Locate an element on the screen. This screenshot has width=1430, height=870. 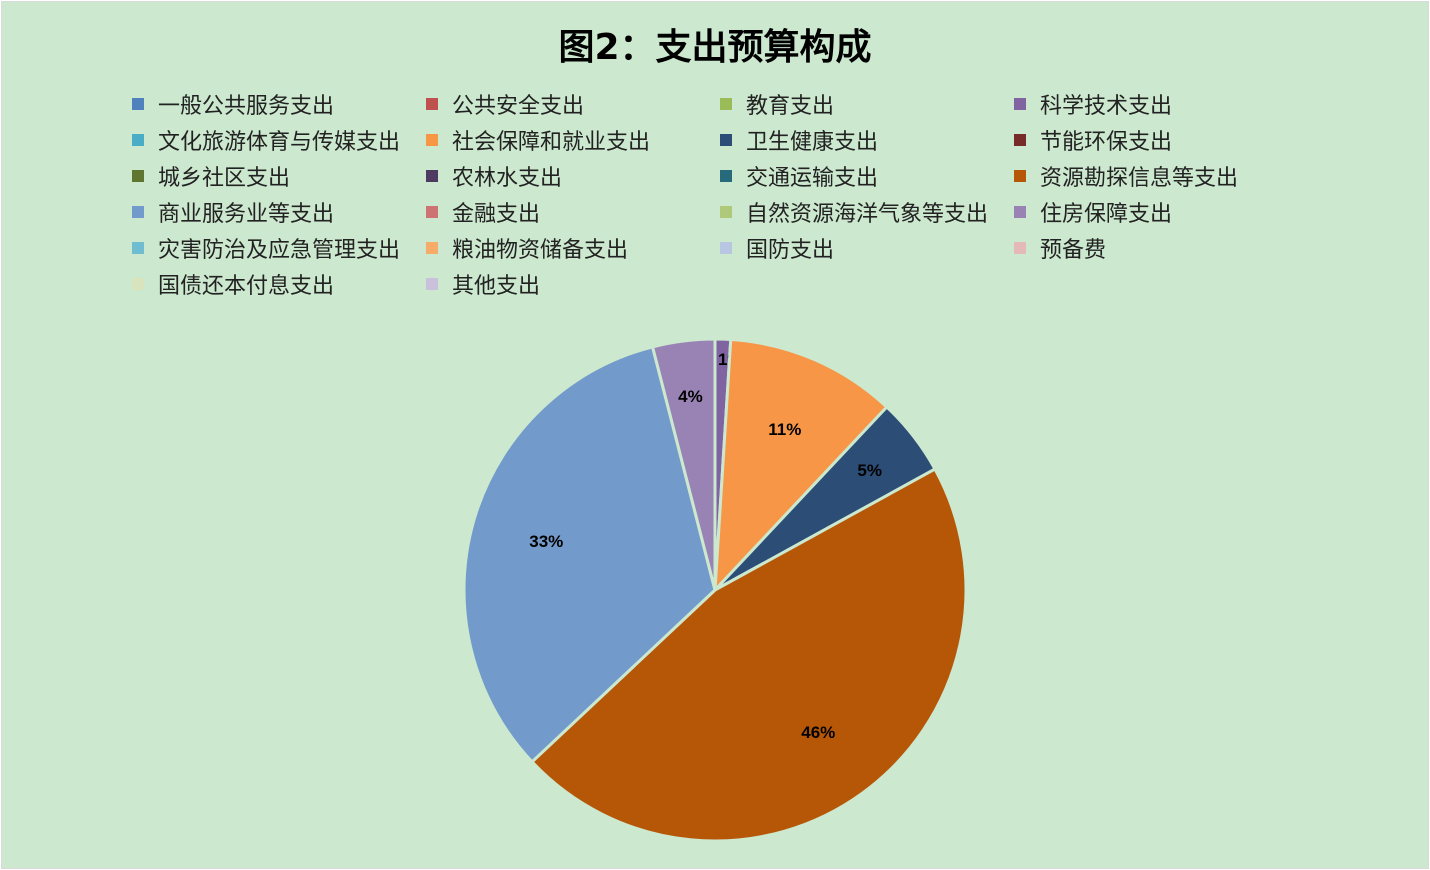
legend-label: 自然资源海洋气象等支出 is located at coordinates (867, 214).